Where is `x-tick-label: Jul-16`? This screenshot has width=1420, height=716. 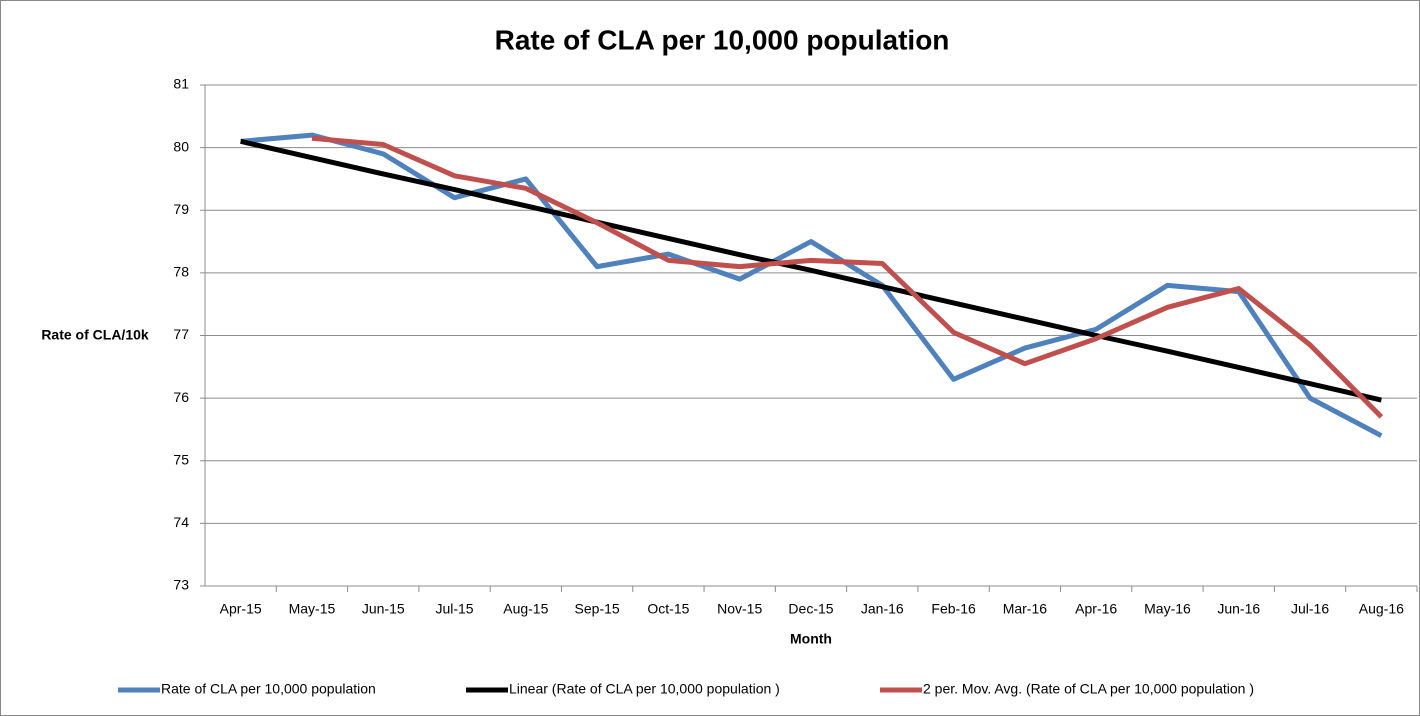 x-tick-label: Jul-16 is located at coordinates (1310, 609).